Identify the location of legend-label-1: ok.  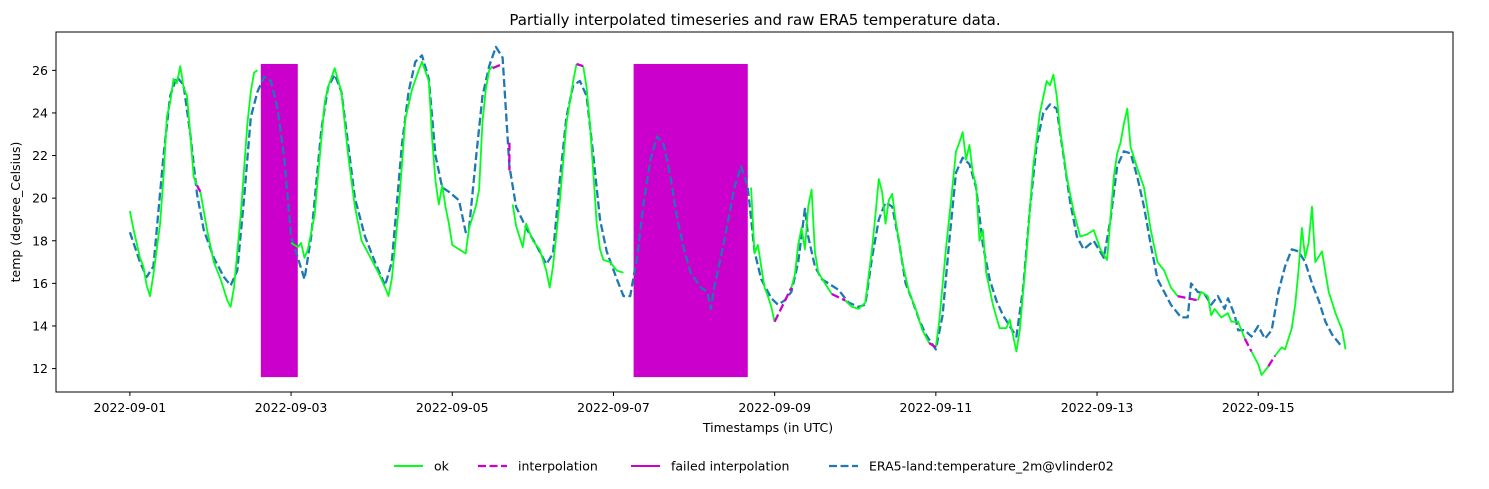
(442, 466).